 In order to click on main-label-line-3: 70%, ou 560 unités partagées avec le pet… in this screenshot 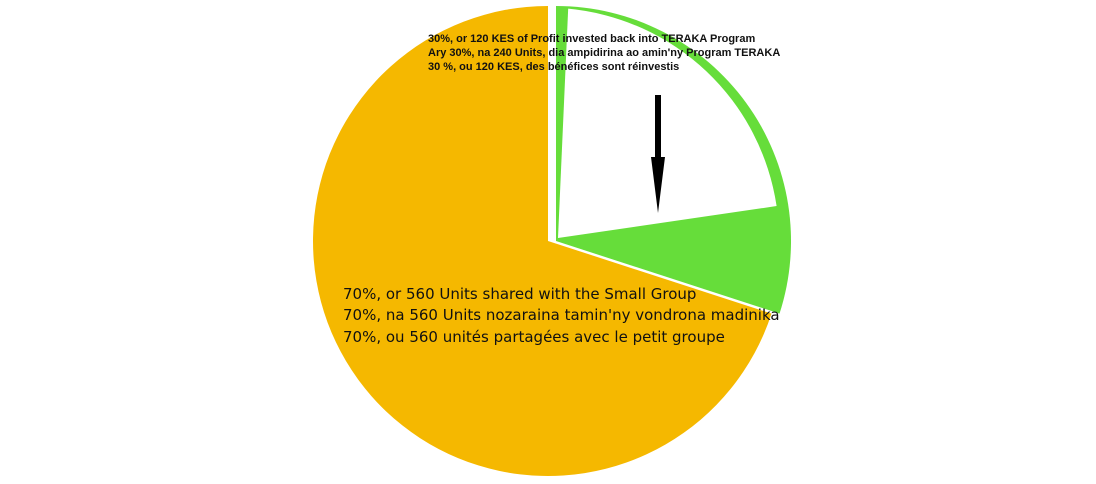, I will do `click(534, 337)`.